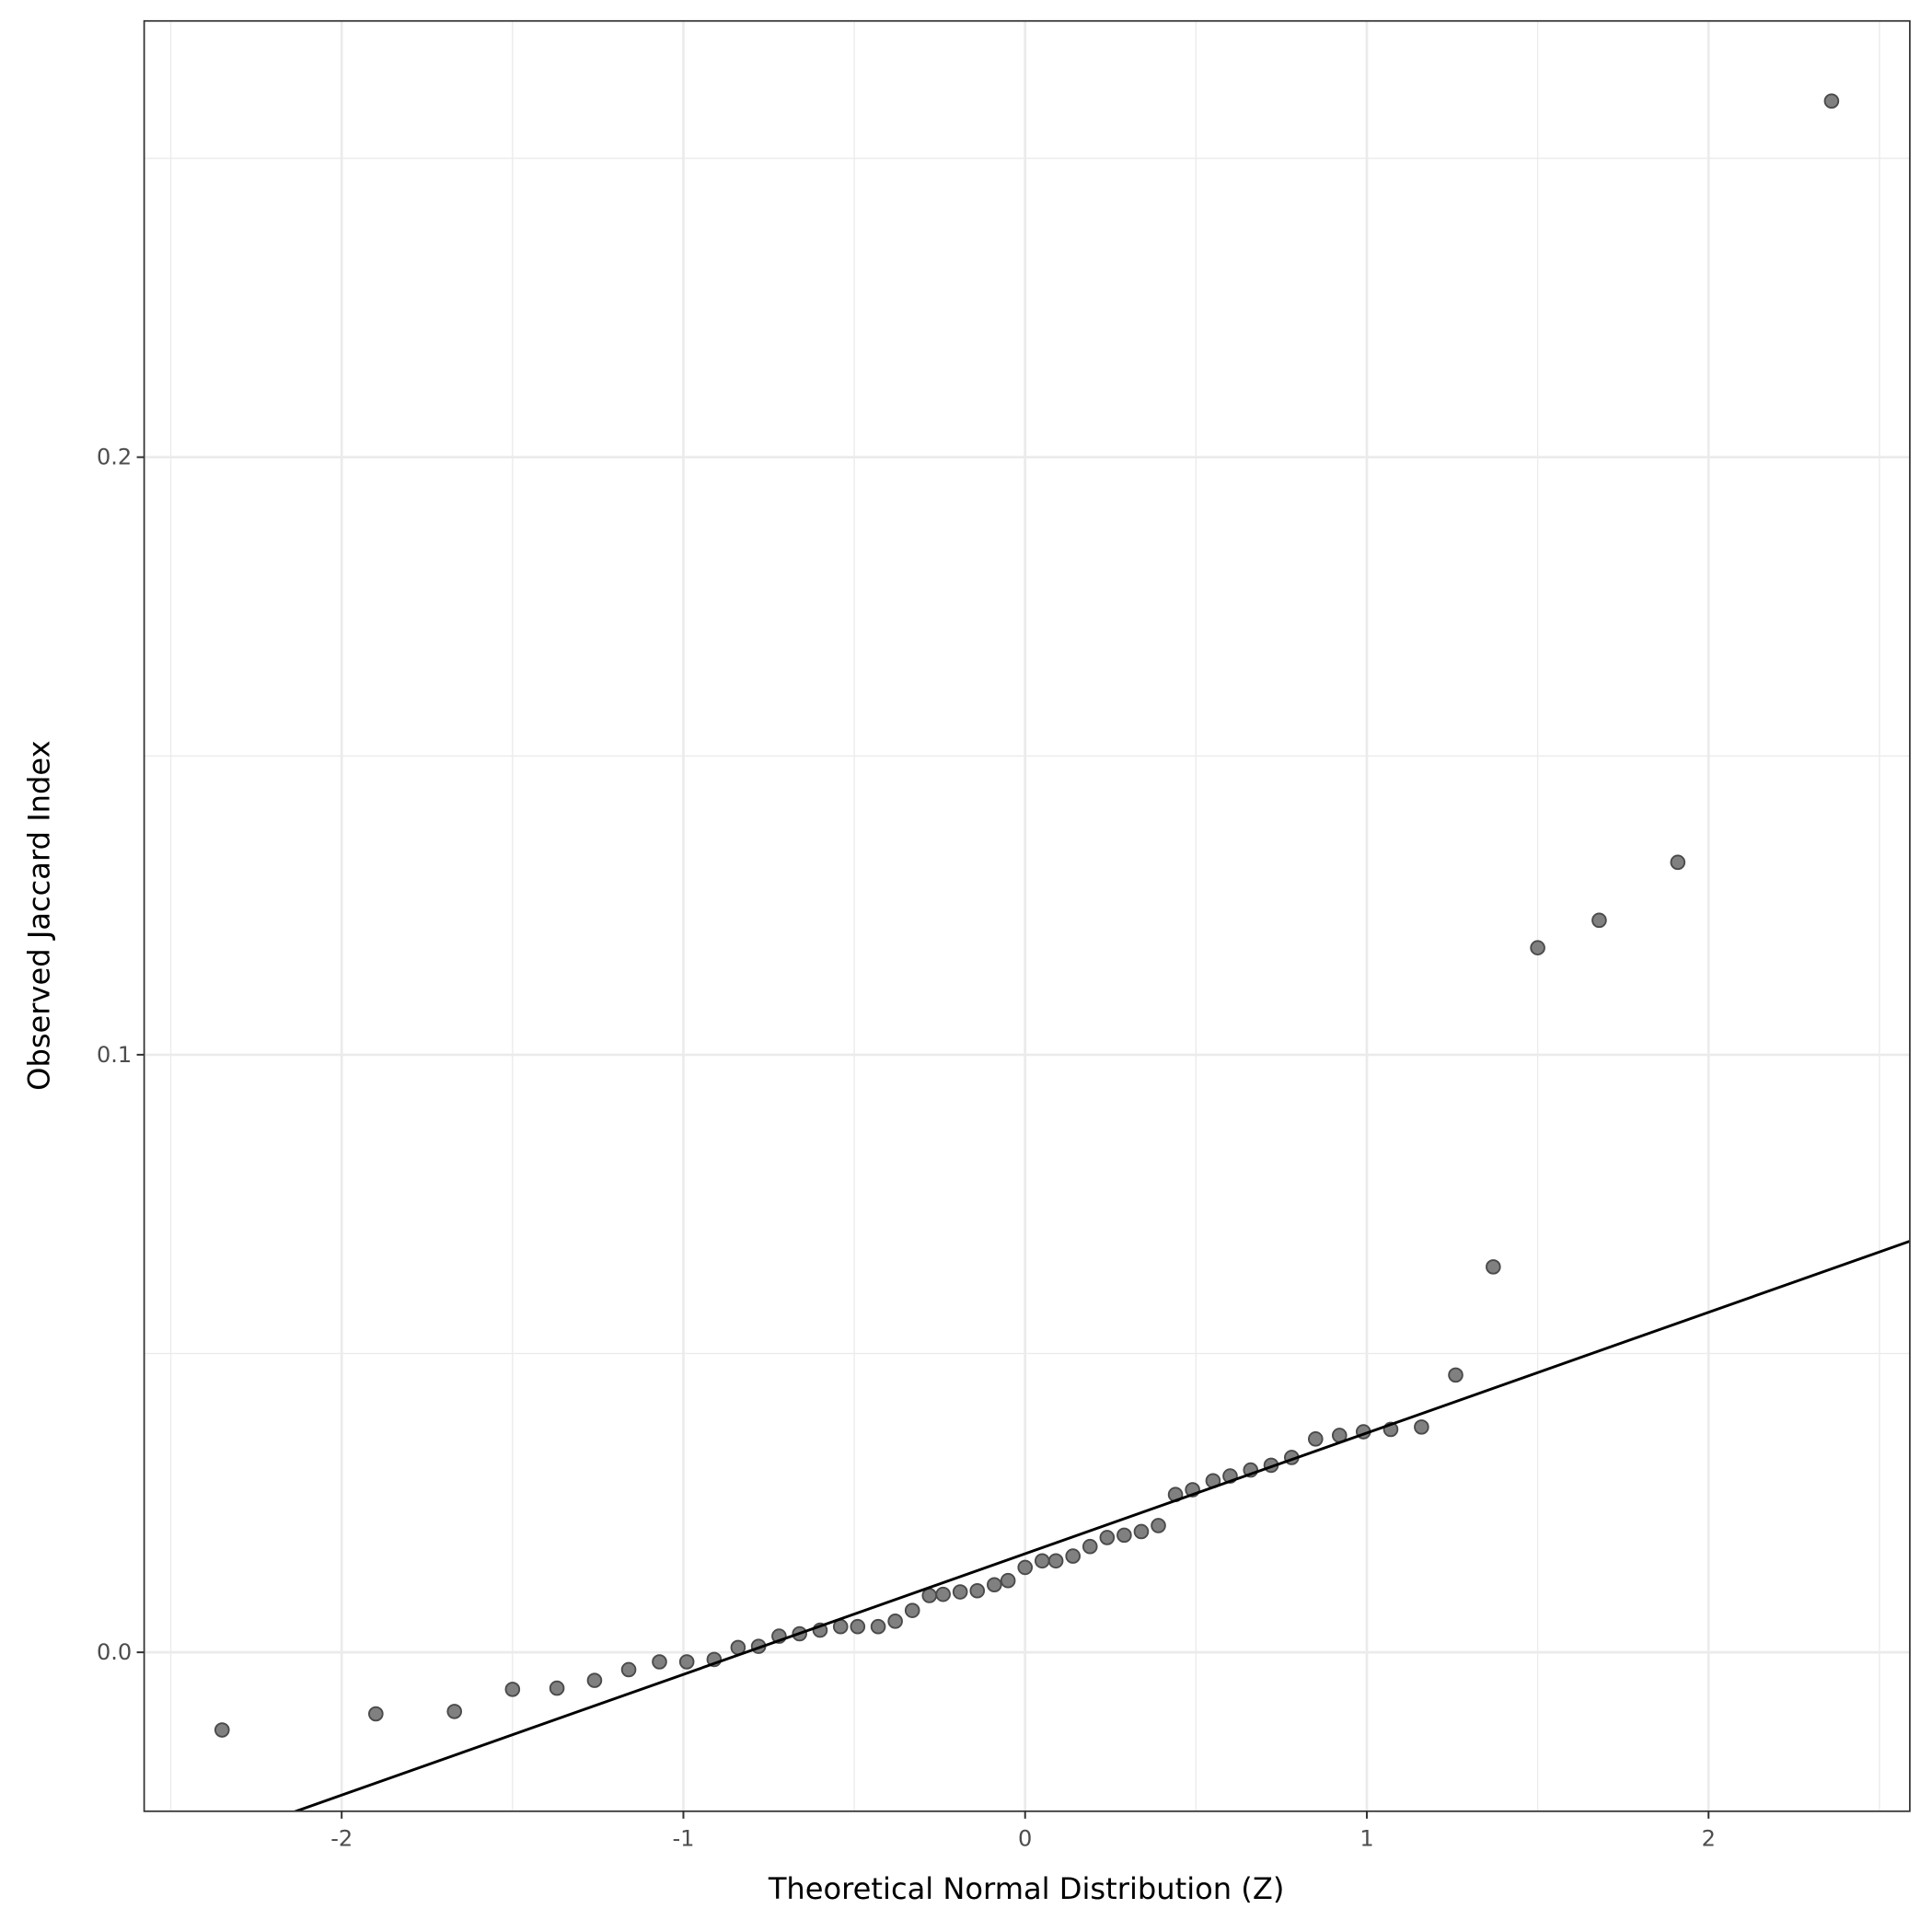  Describe the element at coordinates (115, 1055) in the screenshot. I see `y-tick-label: 0.1` at that location.